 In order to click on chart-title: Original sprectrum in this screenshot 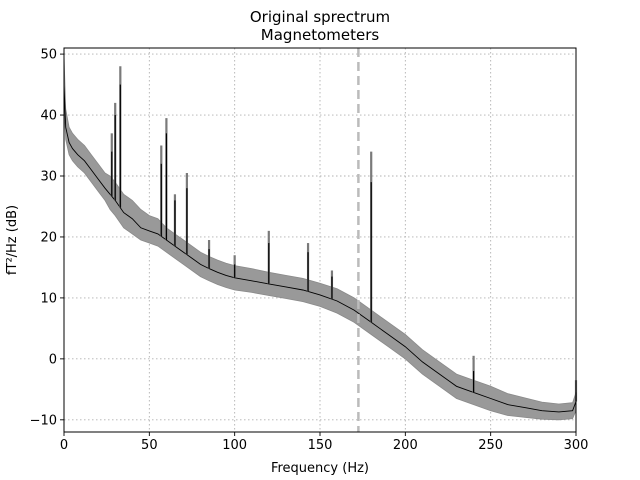, I will do `click(320, 17)`.